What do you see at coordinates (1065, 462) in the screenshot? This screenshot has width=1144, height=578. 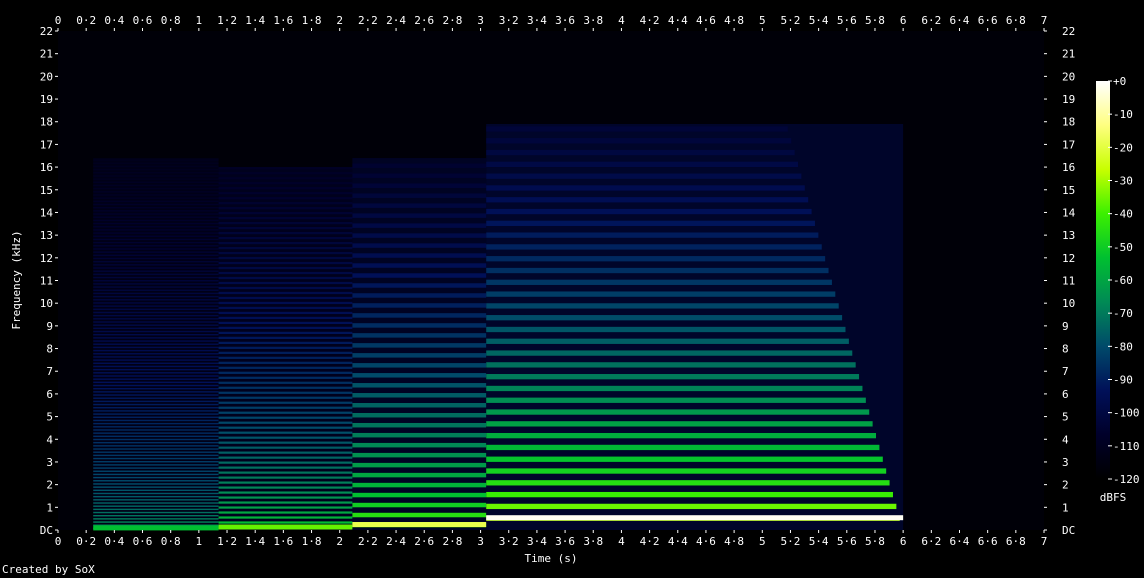 I see `y-tick-label: 3` at bounding box center [1065, 462].